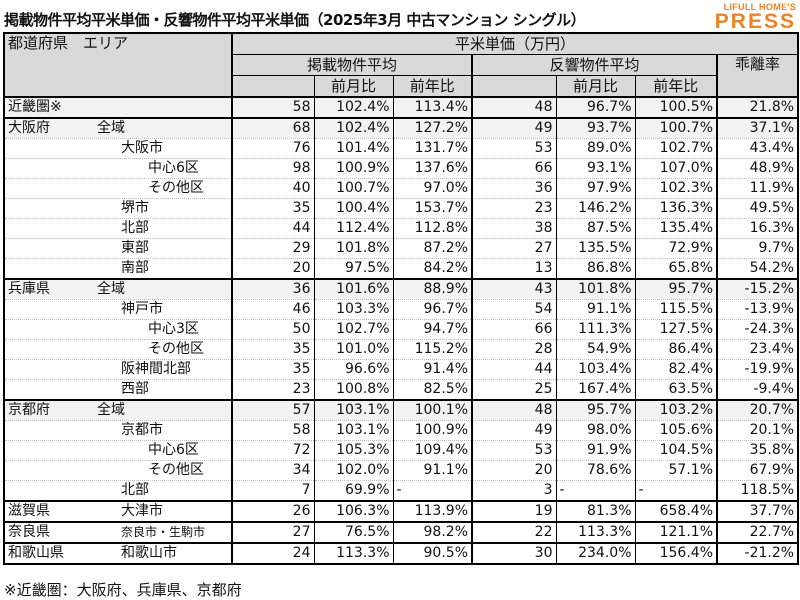  Describe the element at coordinates (595, 289) in the screenshot. I see `inquiry-mom-cell: 101.8%` at that location.